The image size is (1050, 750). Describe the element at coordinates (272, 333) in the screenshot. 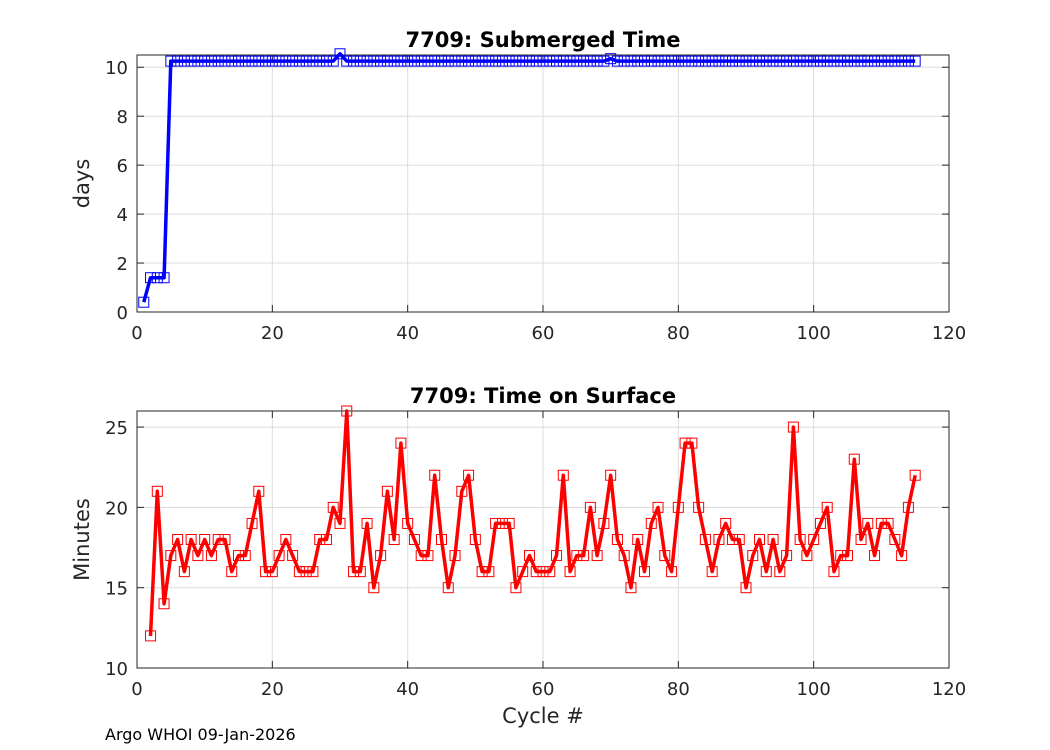

I see `x-tick-label: 20` at that location.